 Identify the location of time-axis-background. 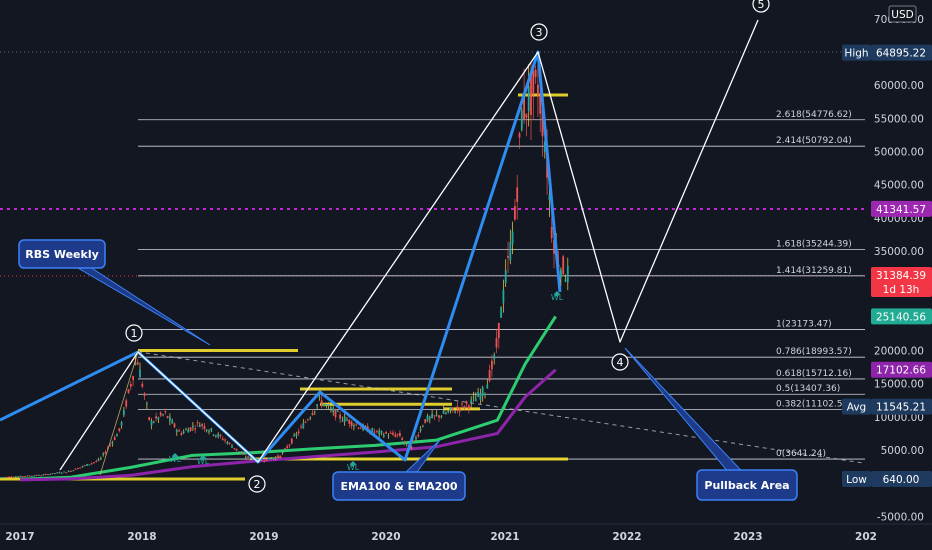
(466, 537).